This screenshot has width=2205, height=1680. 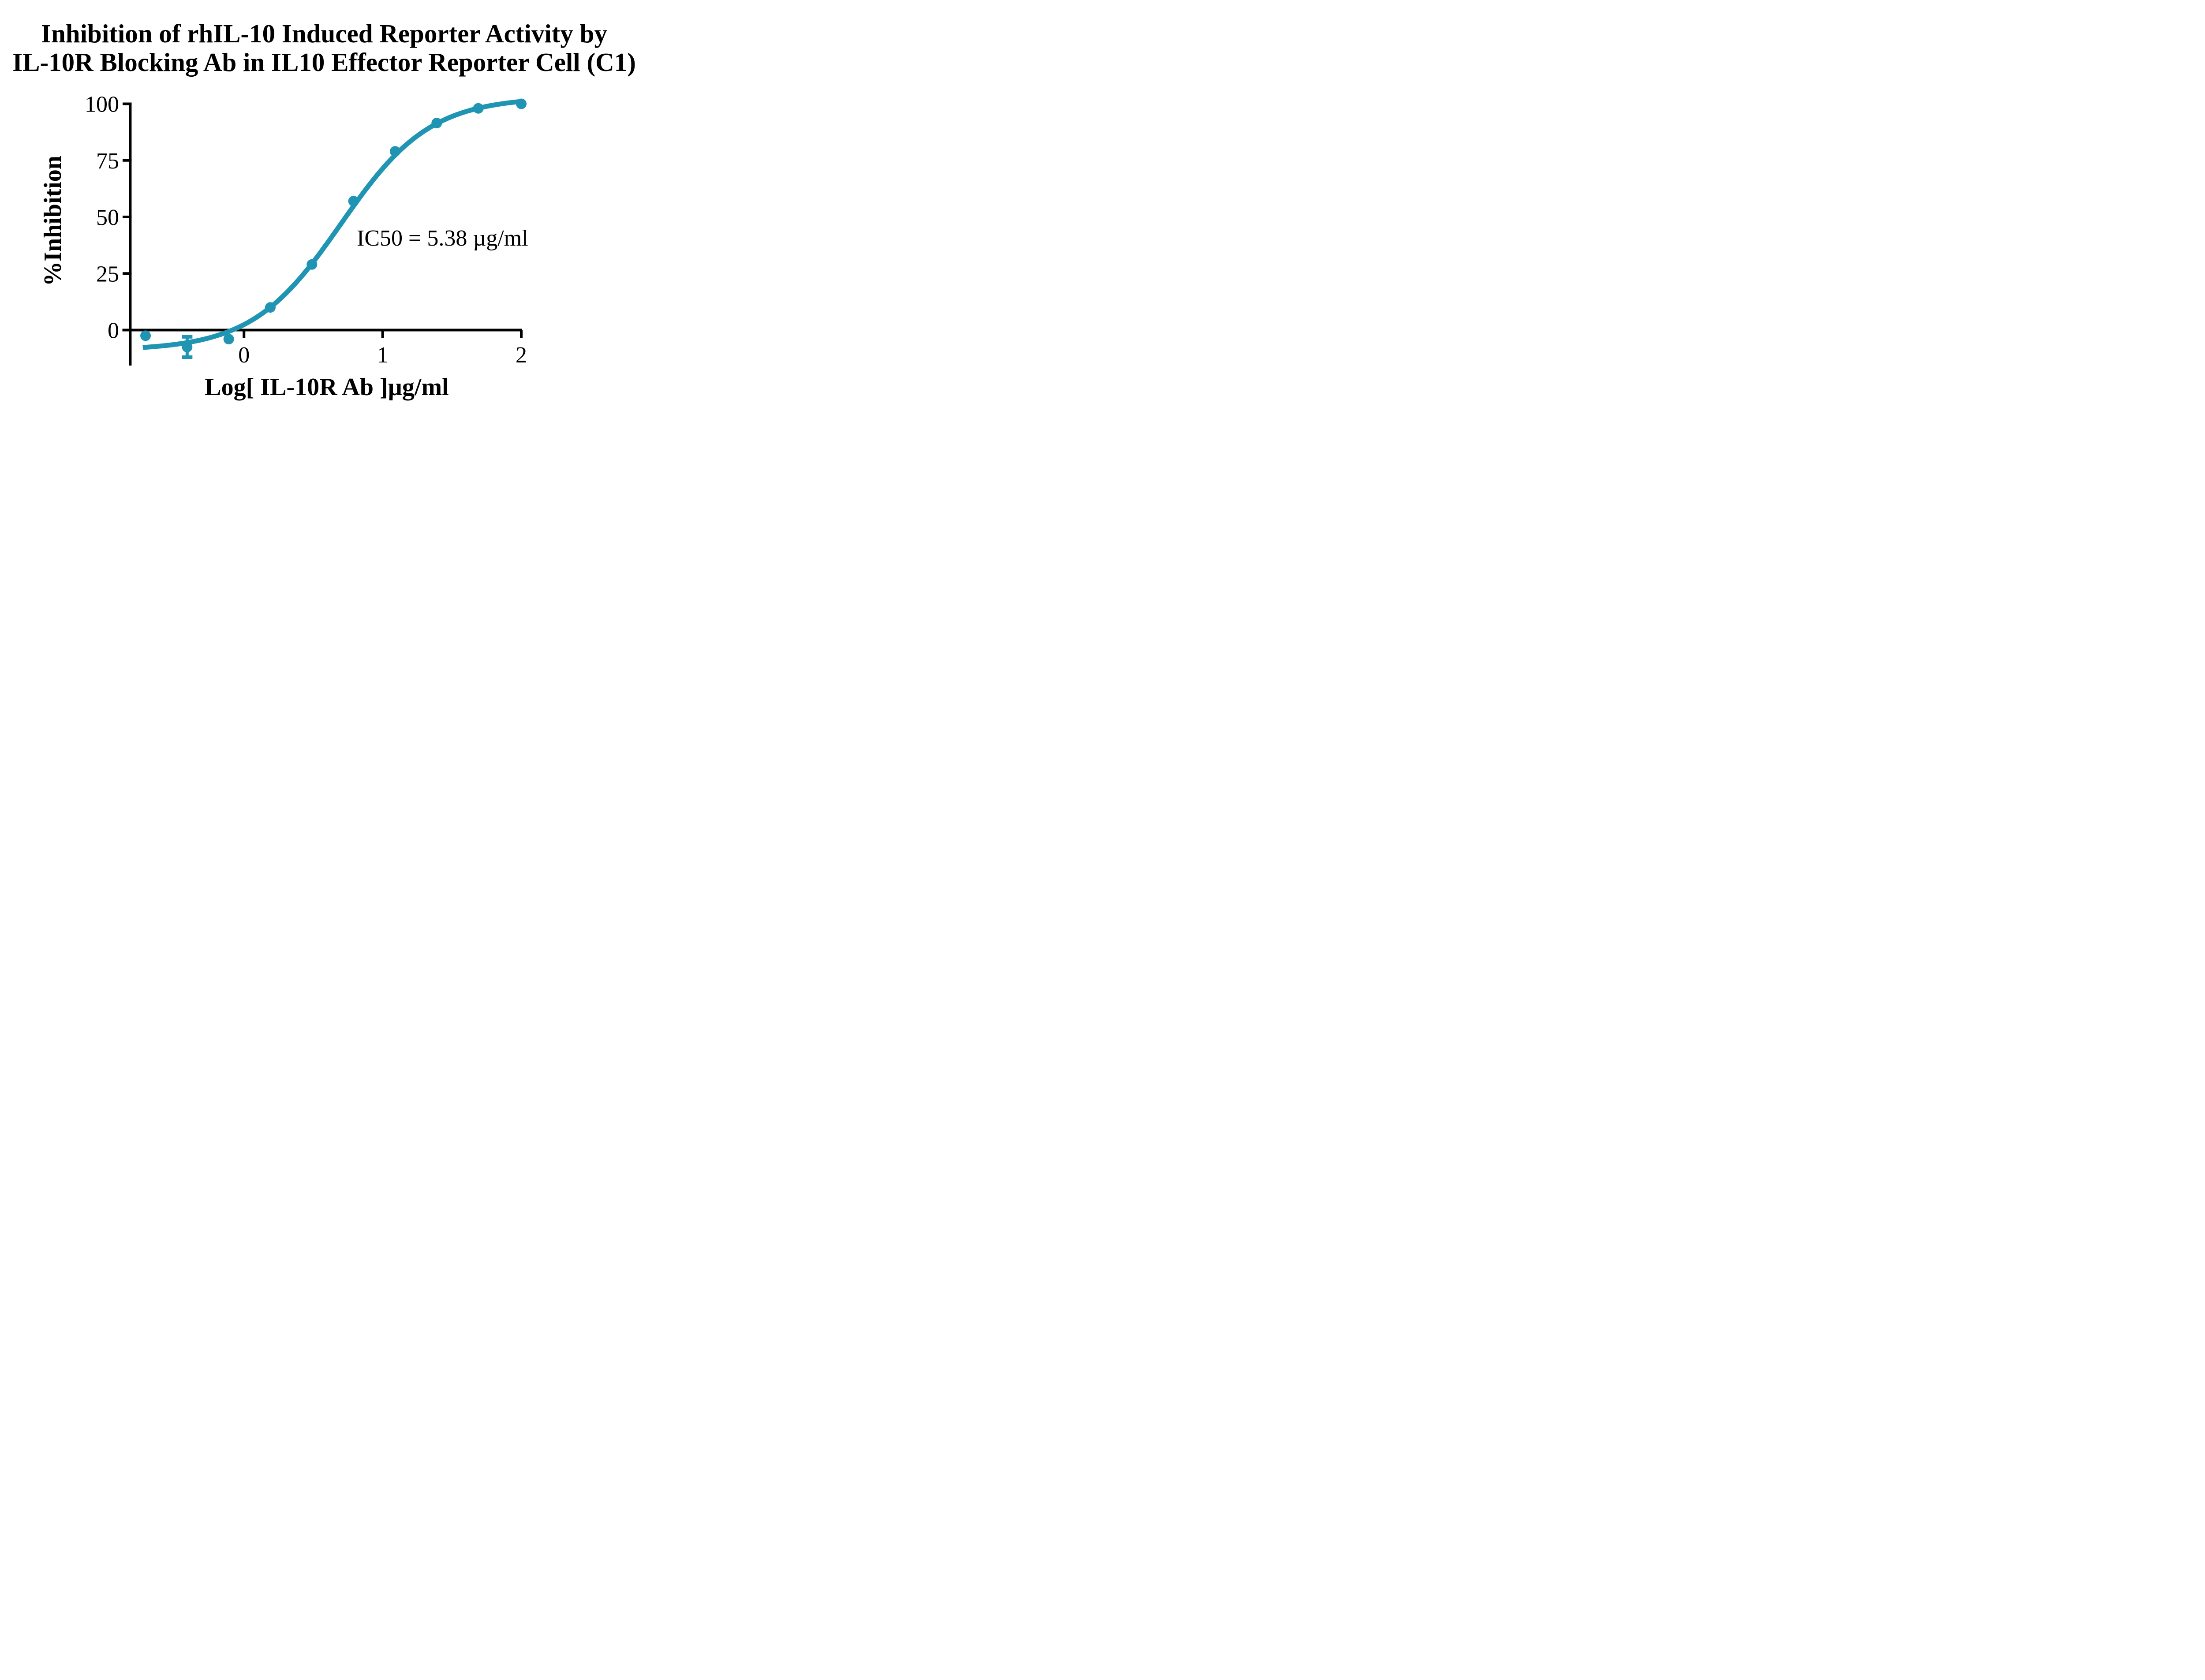 I want to click on y-tick-label: 50, so click(x=107, y=217).